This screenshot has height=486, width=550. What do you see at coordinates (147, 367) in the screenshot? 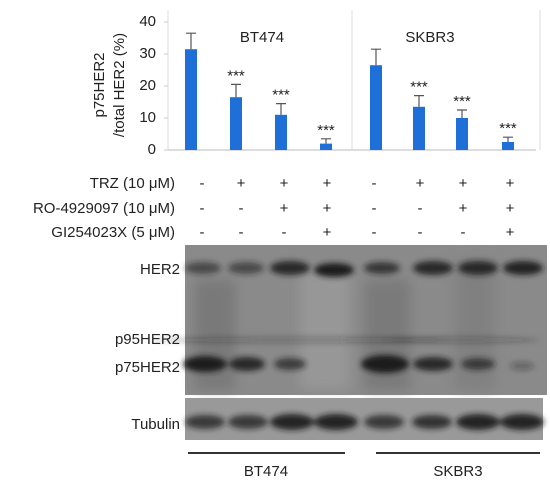
I see `blot-label: p75HER2` at bounding box center [147, 367].